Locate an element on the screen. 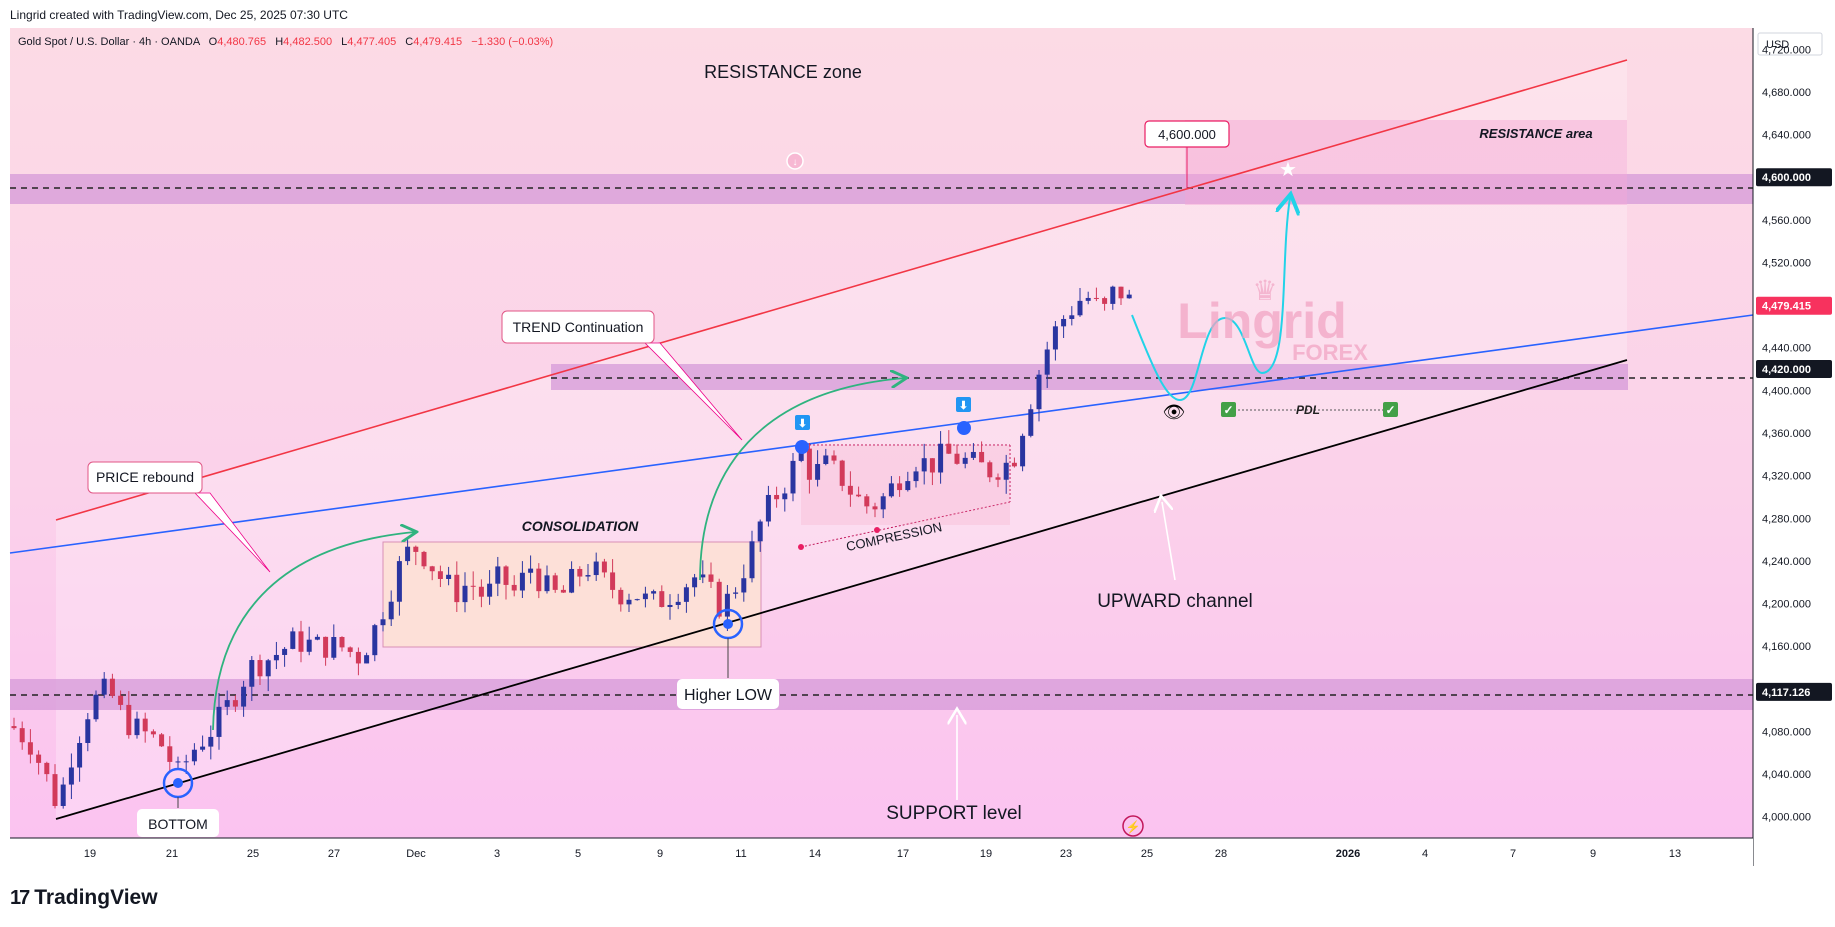 The image size is (1835, 927). price-label-text: 4,479.415 is located at coordinates (1786, 307).